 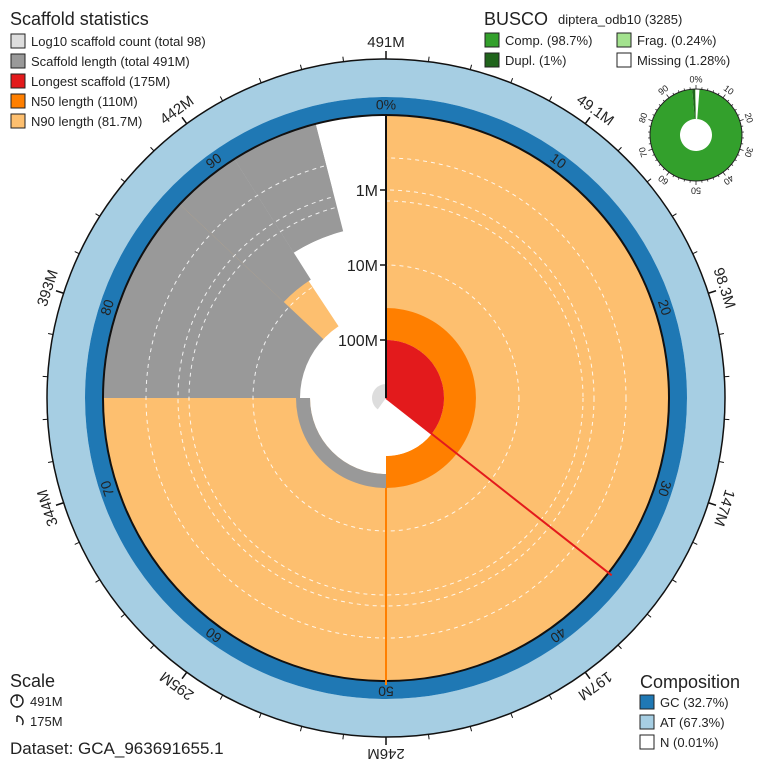 What do you see at coordinates (749, 152) in the screenshot?
I see `busco-tick-label: 30` at bounding box center [749, 152].